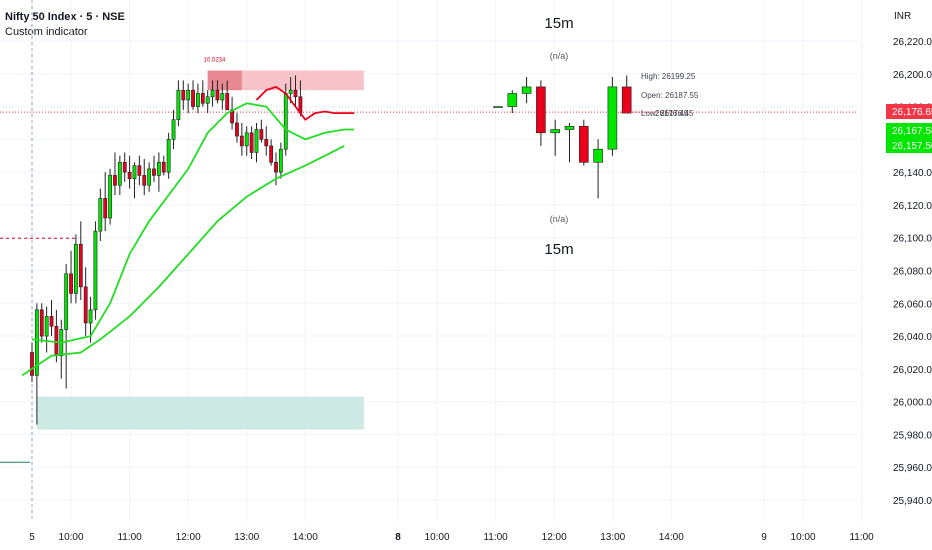 This screenshot has width=932, height=550. Describe the element at coordinates (912, 337) in the screenshot. I see `price-tick: 26,040.00` at that location.